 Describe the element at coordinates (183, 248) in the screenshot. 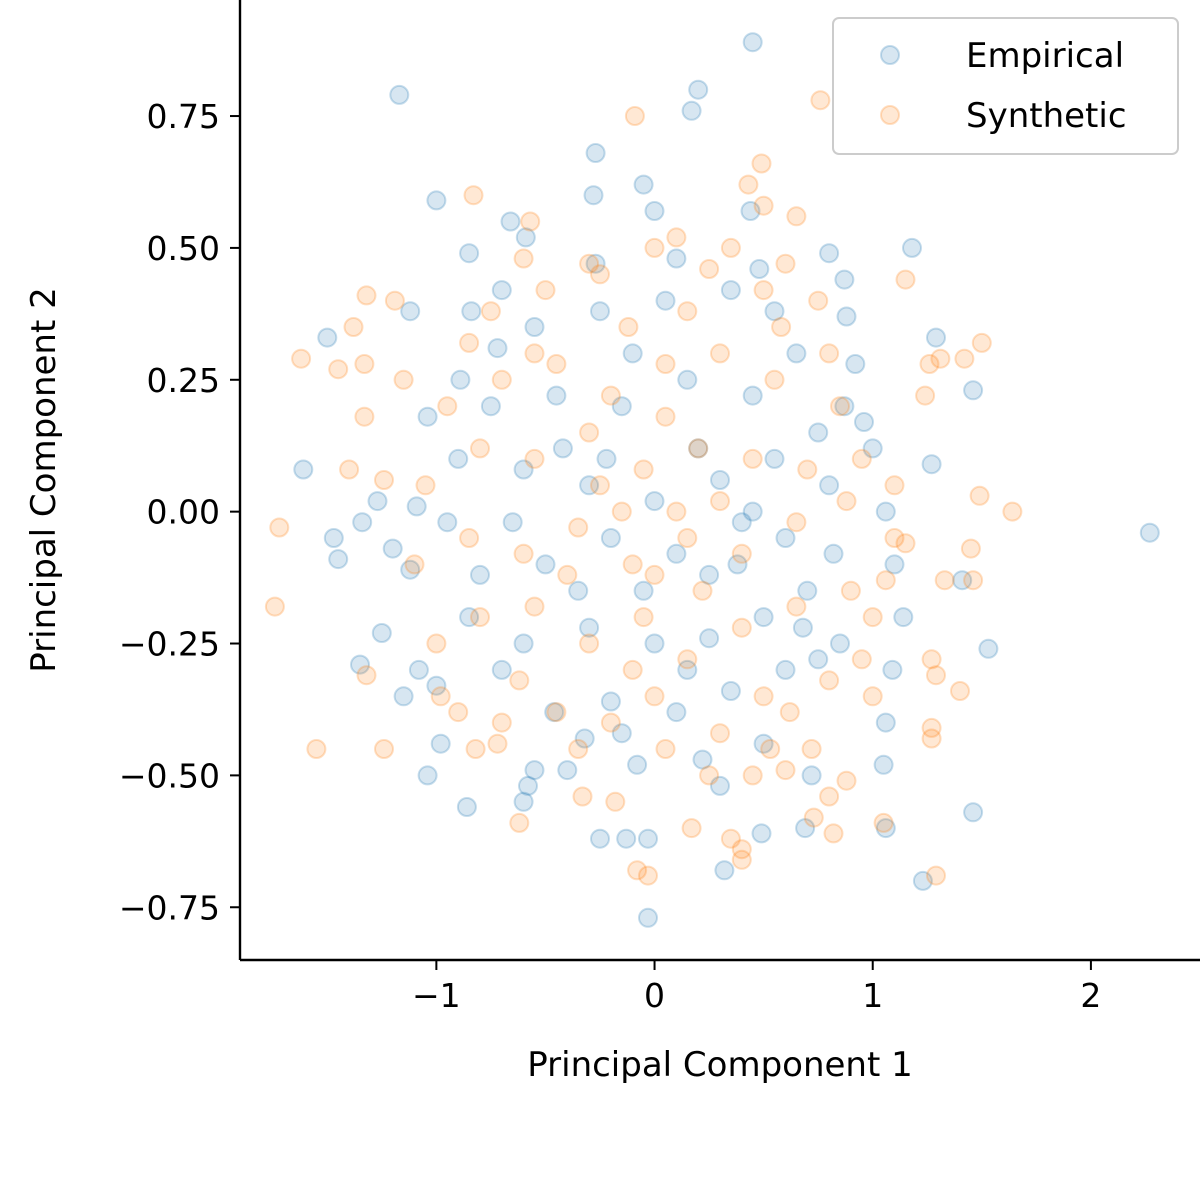

I see `y-tick-label: 0.50` at that location.